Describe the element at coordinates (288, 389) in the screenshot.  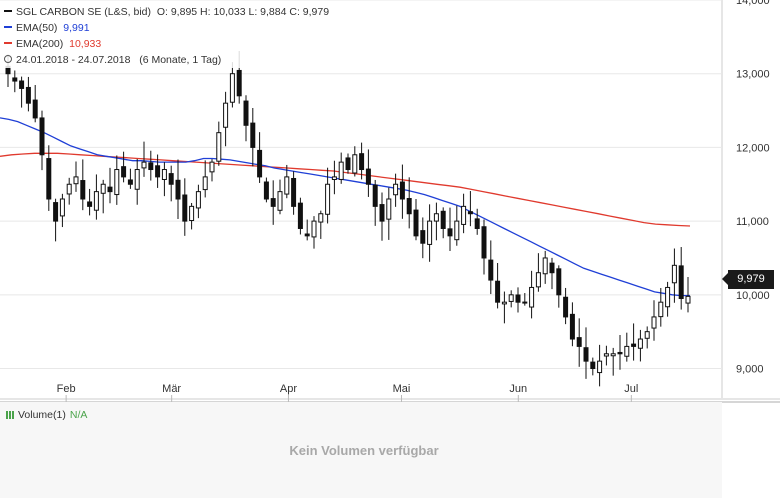
I see `x-tick-label: Apr` at that location.